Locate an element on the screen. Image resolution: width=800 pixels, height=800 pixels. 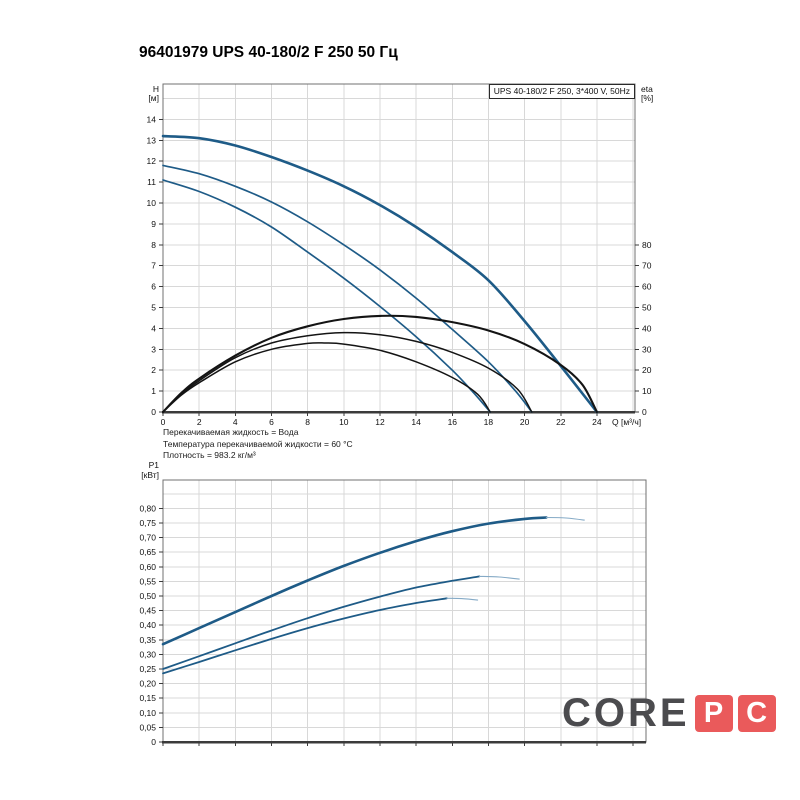
top-chart-y-axis-title: [м] is located at coordinates (153, 98).